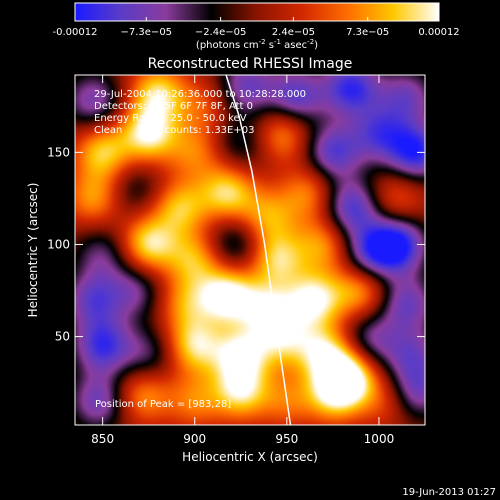 The width and height of the screenshot is (500, 500). I want to click on y-axis-label: Heliocentric Y (arcsec), so click(33, 250).